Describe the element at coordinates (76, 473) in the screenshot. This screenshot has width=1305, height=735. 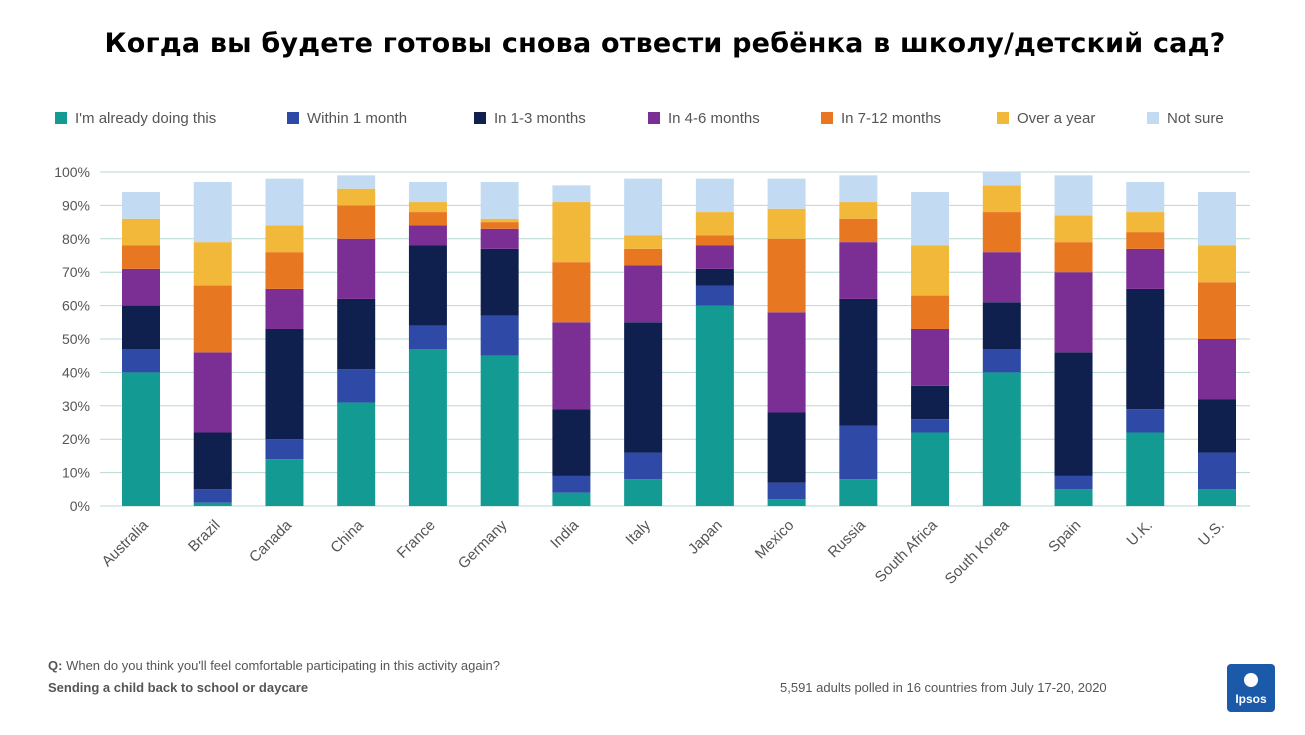
I see `y-tick-label: 10%` at that location.